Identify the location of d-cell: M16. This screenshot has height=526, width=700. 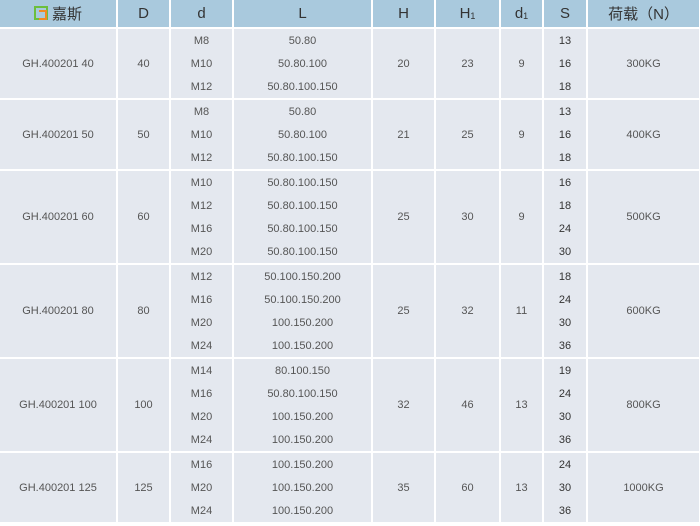
(202, 299).